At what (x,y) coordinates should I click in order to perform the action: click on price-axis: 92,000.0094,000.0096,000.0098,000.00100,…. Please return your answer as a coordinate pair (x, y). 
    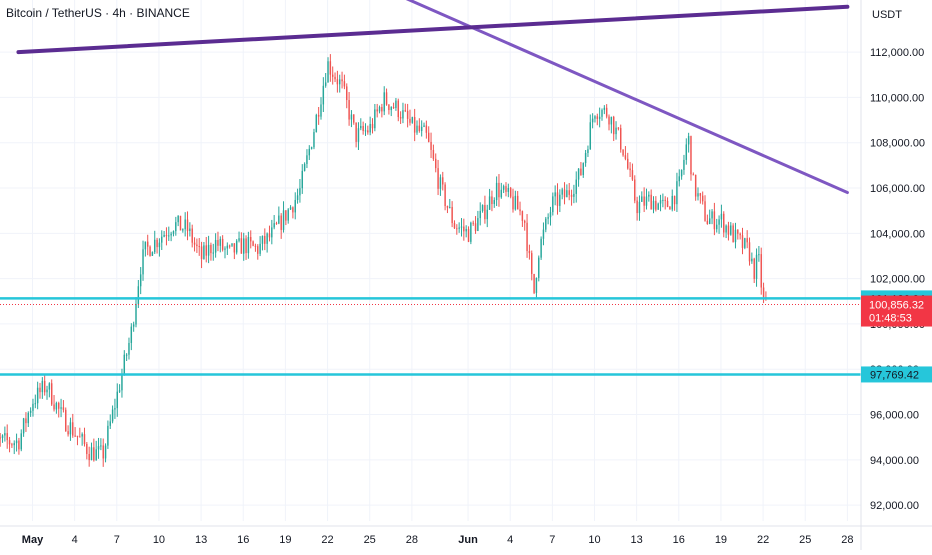
    Looking at the image, I should click on (892, 275).